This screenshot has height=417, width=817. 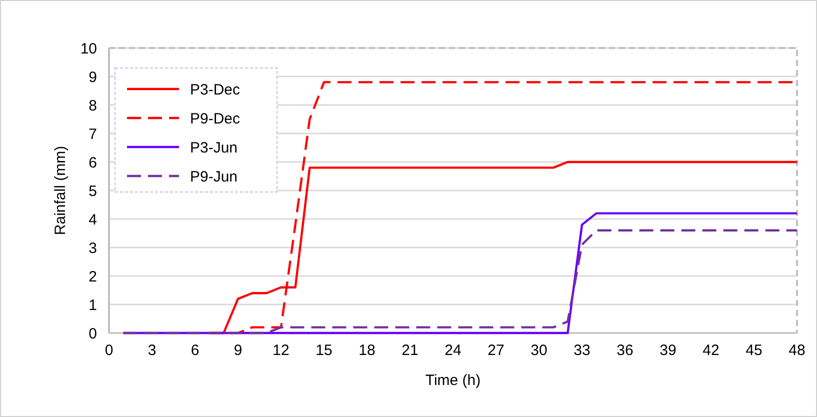 What do you see at coordinates (496, 350) in the screenshot?
I see `x-tick-label: 27` at bounding box center [496, 350].